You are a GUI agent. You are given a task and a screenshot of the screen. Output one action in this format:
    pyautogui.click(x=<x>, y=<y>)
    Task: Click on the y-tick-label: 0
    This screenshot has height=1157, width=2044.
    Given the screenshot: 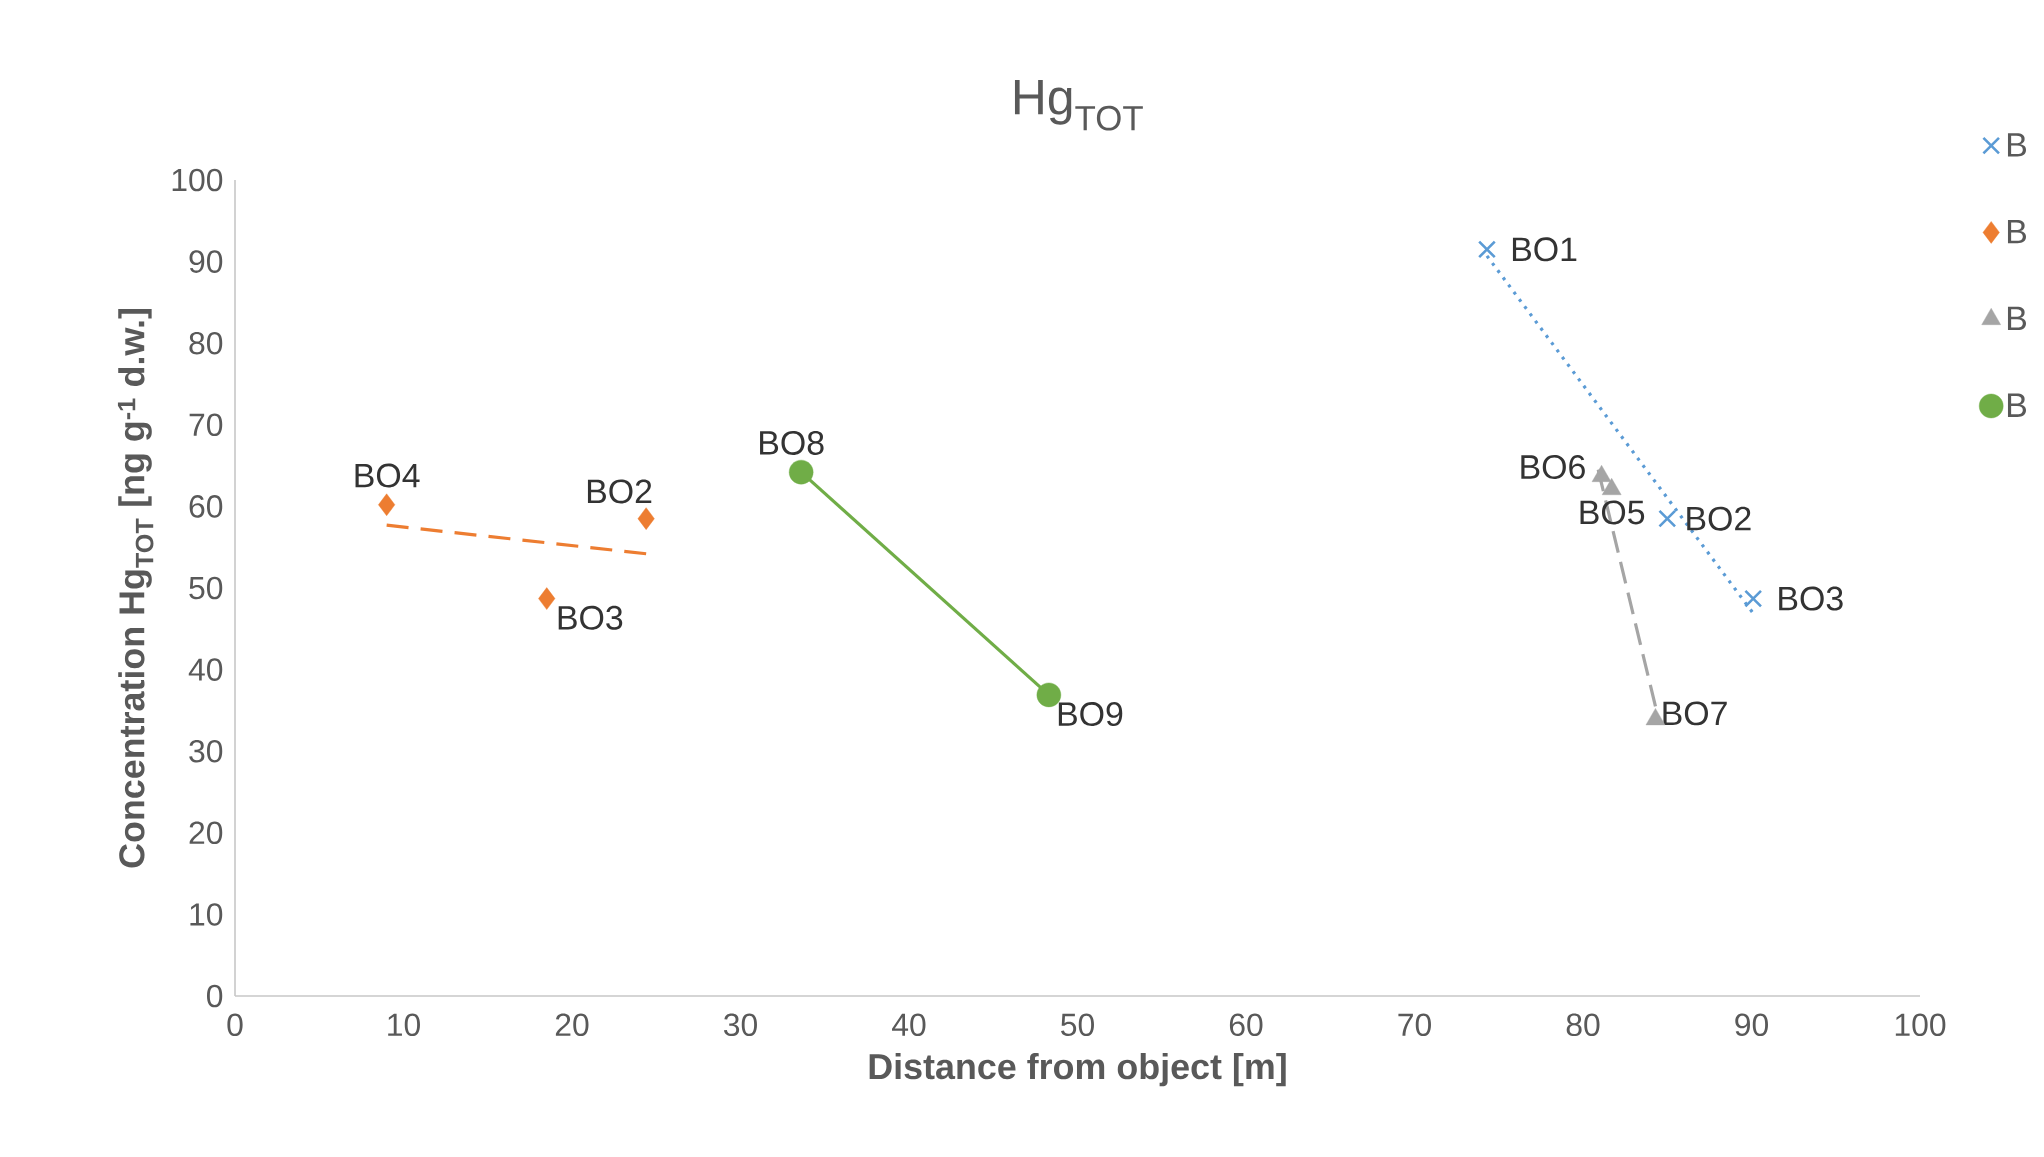 What is the action you would take?
    pyautogui.click(x=215, y=996)
    